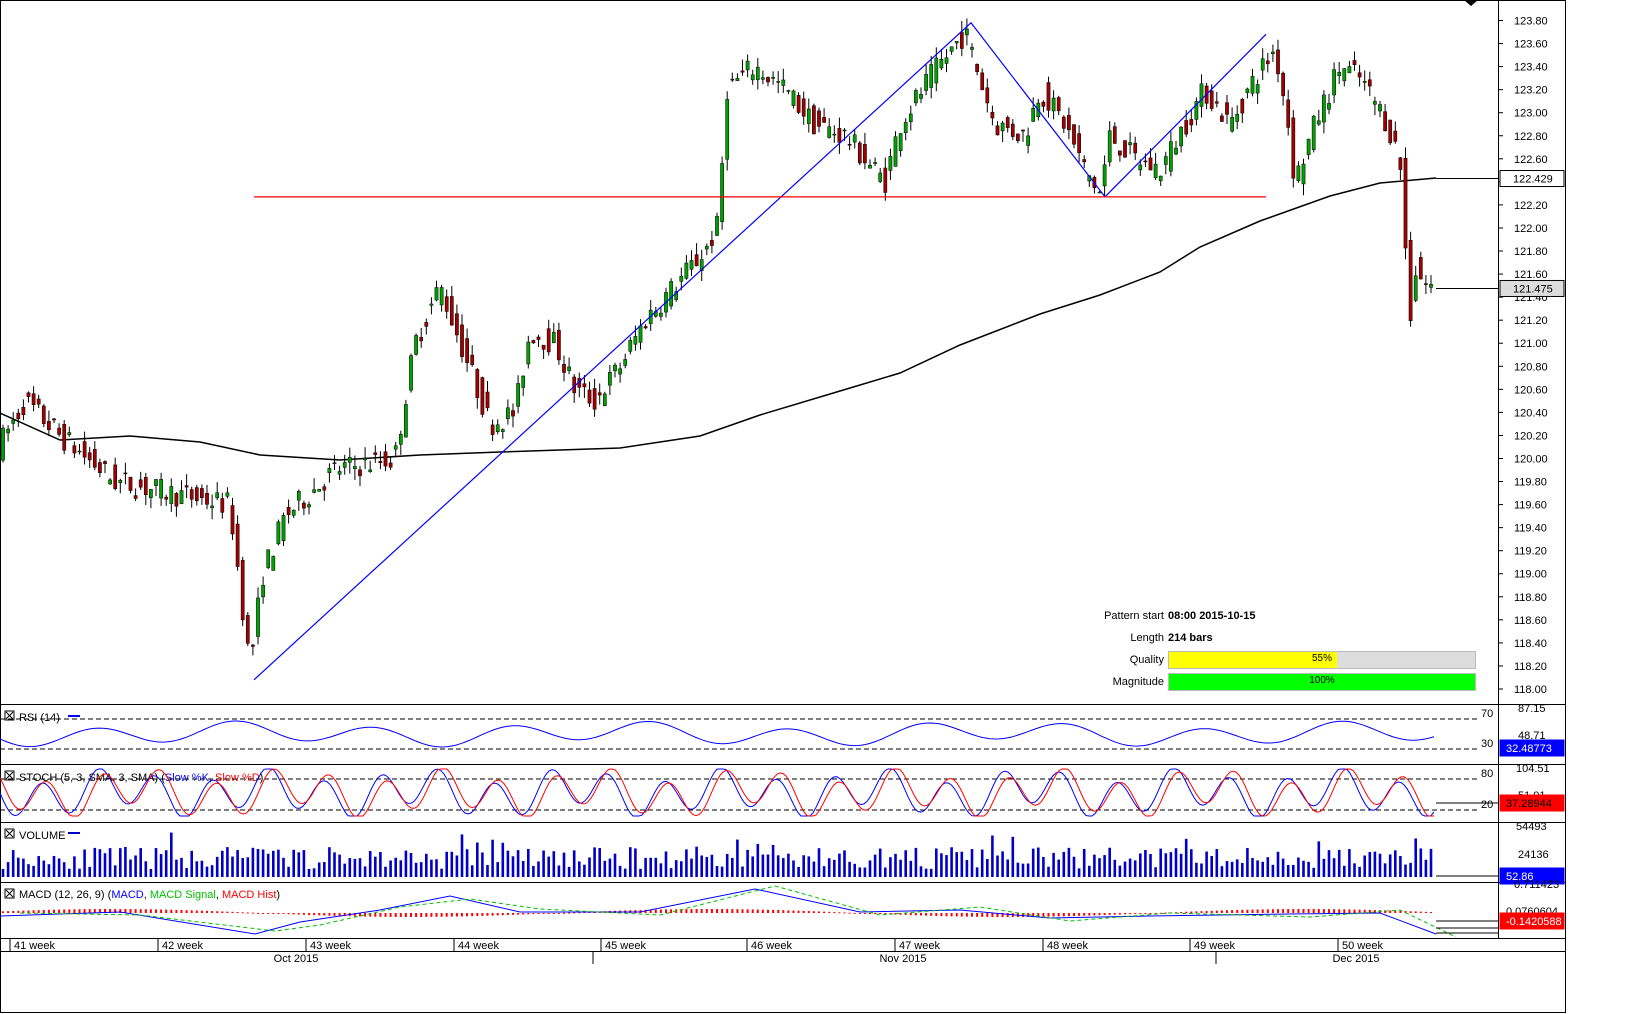  Describe the element at coordinates (1532, 748) in the screenshot. I see `rsi-value-tag` at that location.